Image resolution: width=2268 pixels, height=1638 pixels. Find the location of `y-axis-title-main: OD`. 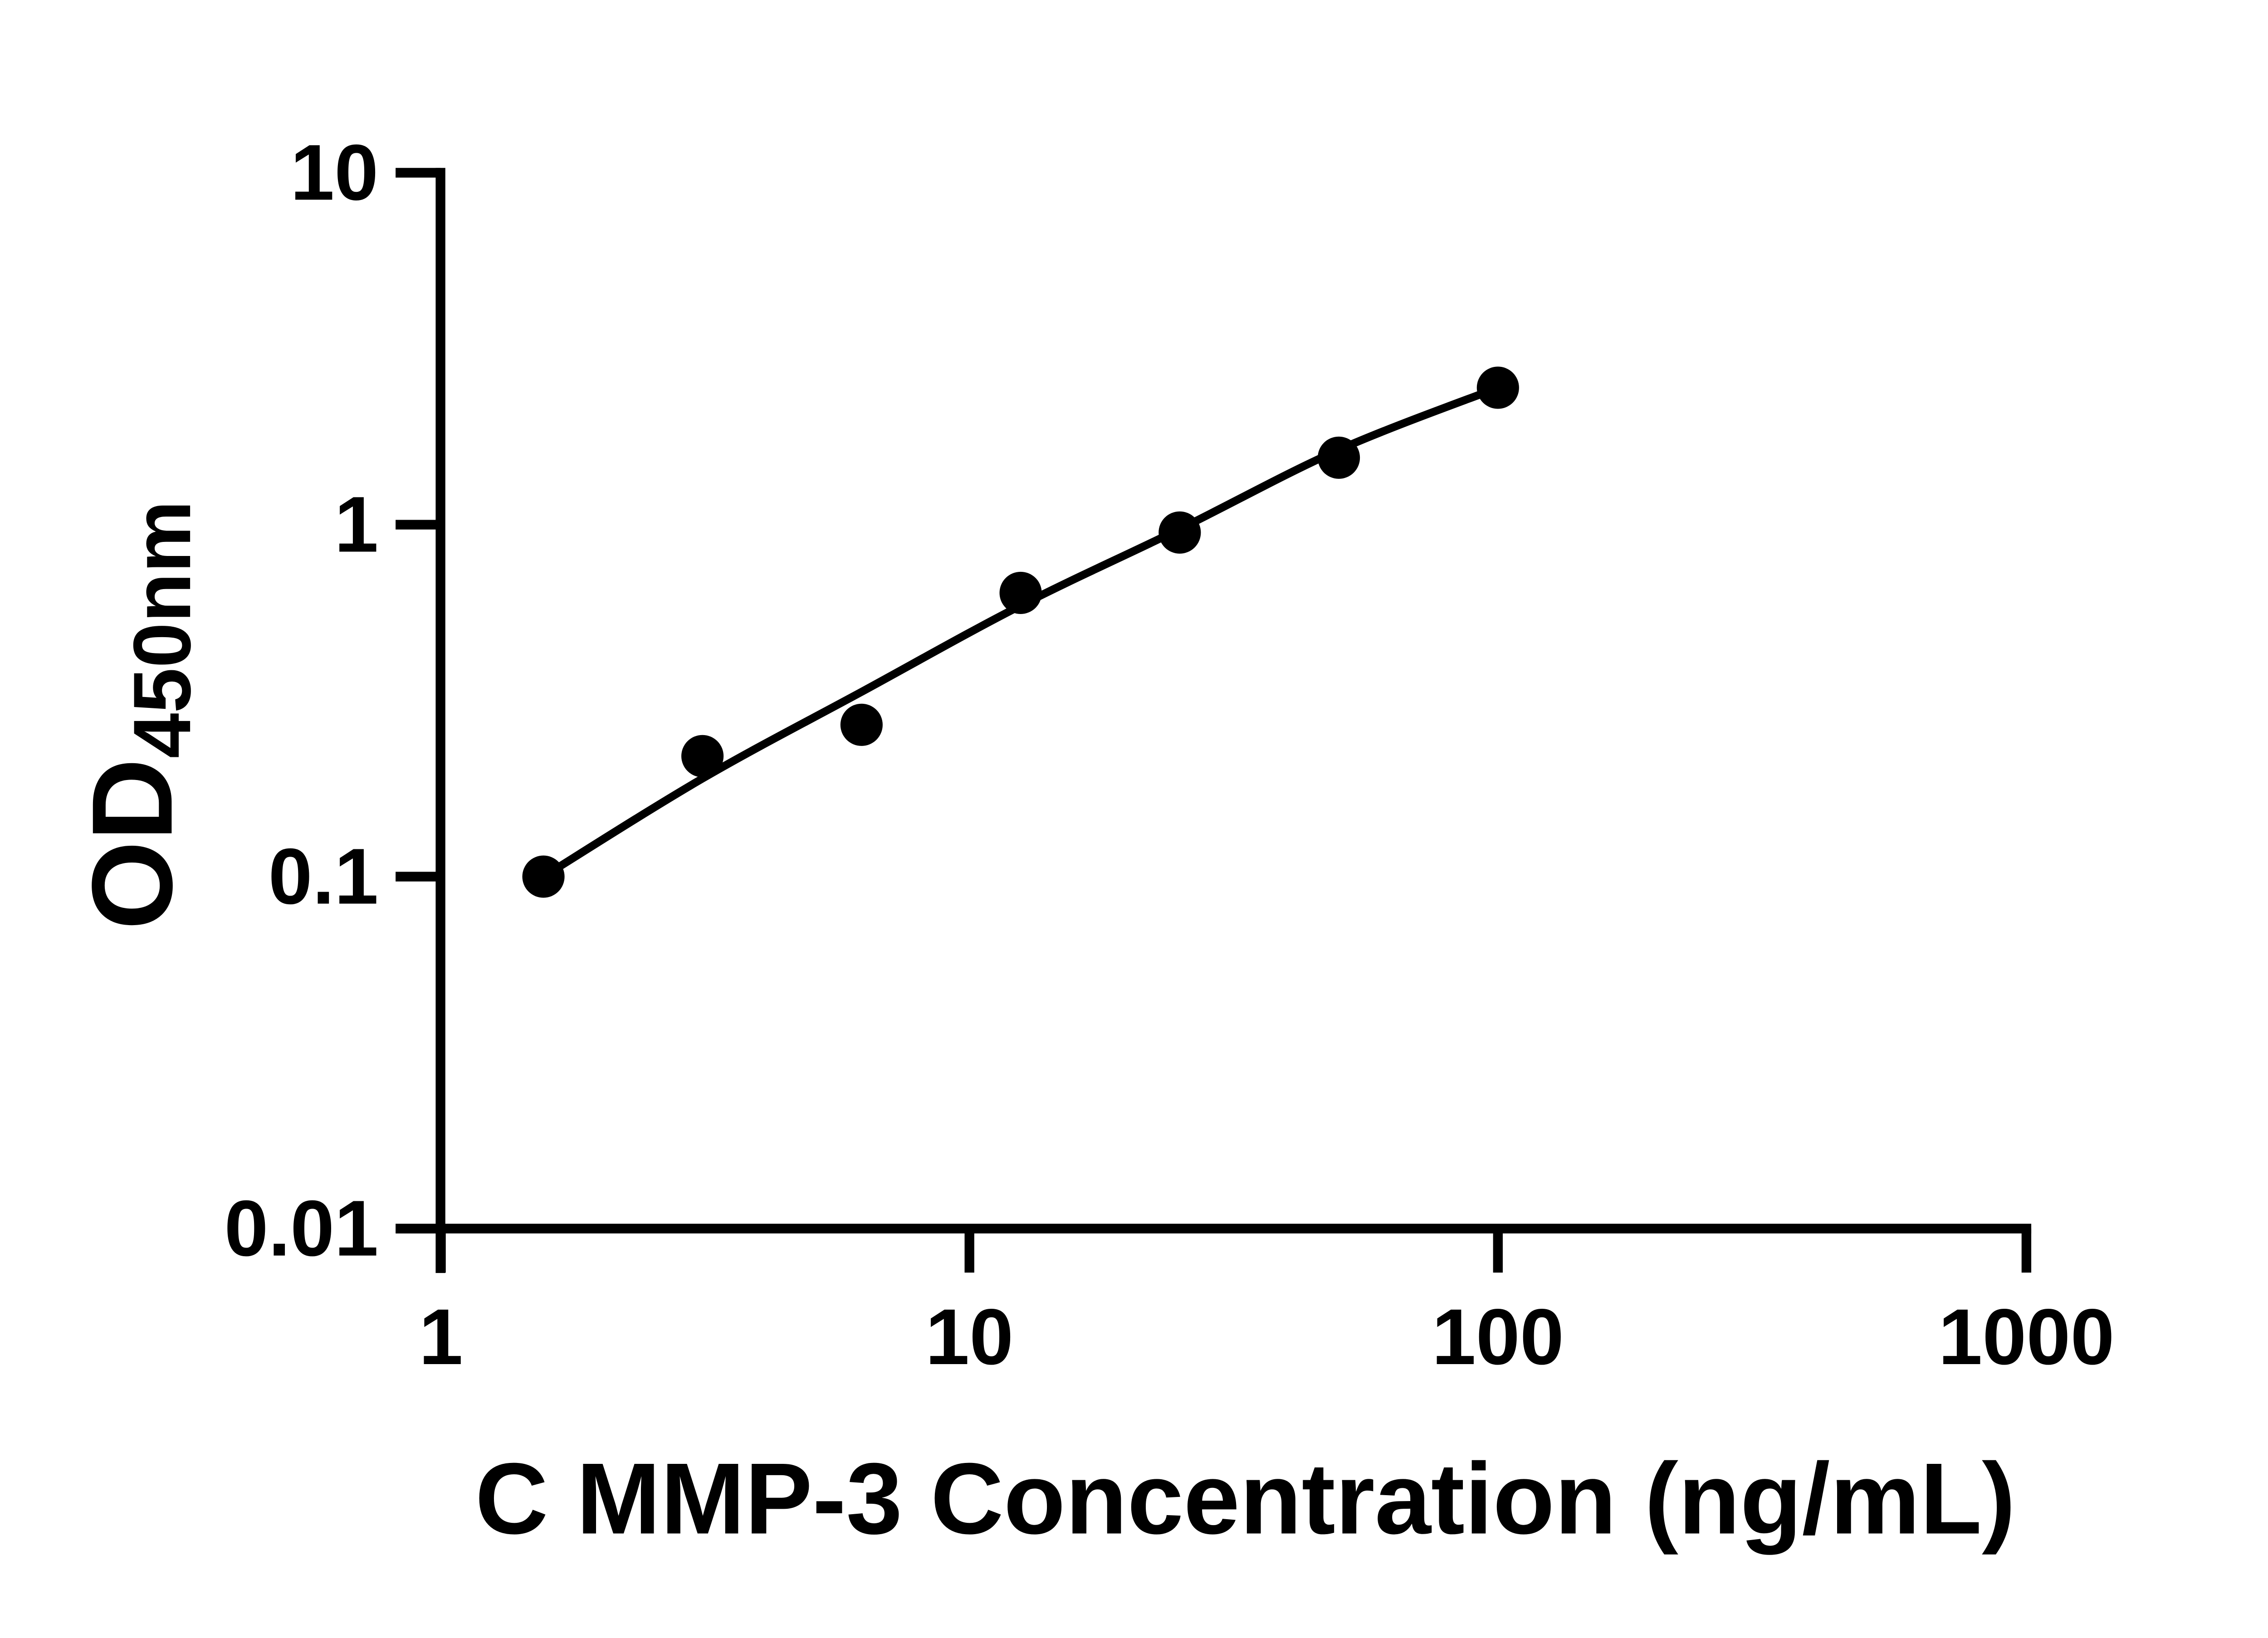

y-axis-title-main: OD is located at coordinates (132, 844).